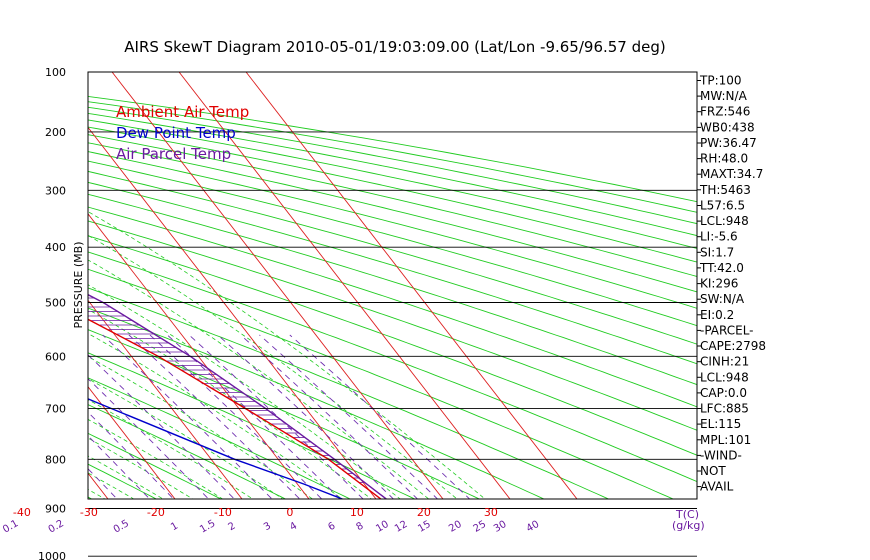  Describe the element at coordinates (182, 112) in the screenshot. I see `legend-entry: Ambient Air Temp` at that location.